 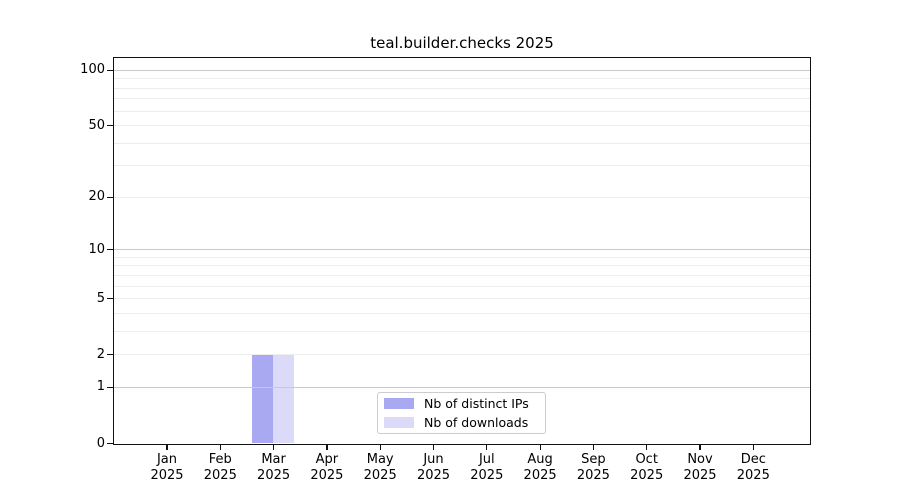 What do you see at coordinates (700, 467) in the screenshot?
I see `x-tick-label-nov-2025: Nov 2025` at bounding box center [700, 467].